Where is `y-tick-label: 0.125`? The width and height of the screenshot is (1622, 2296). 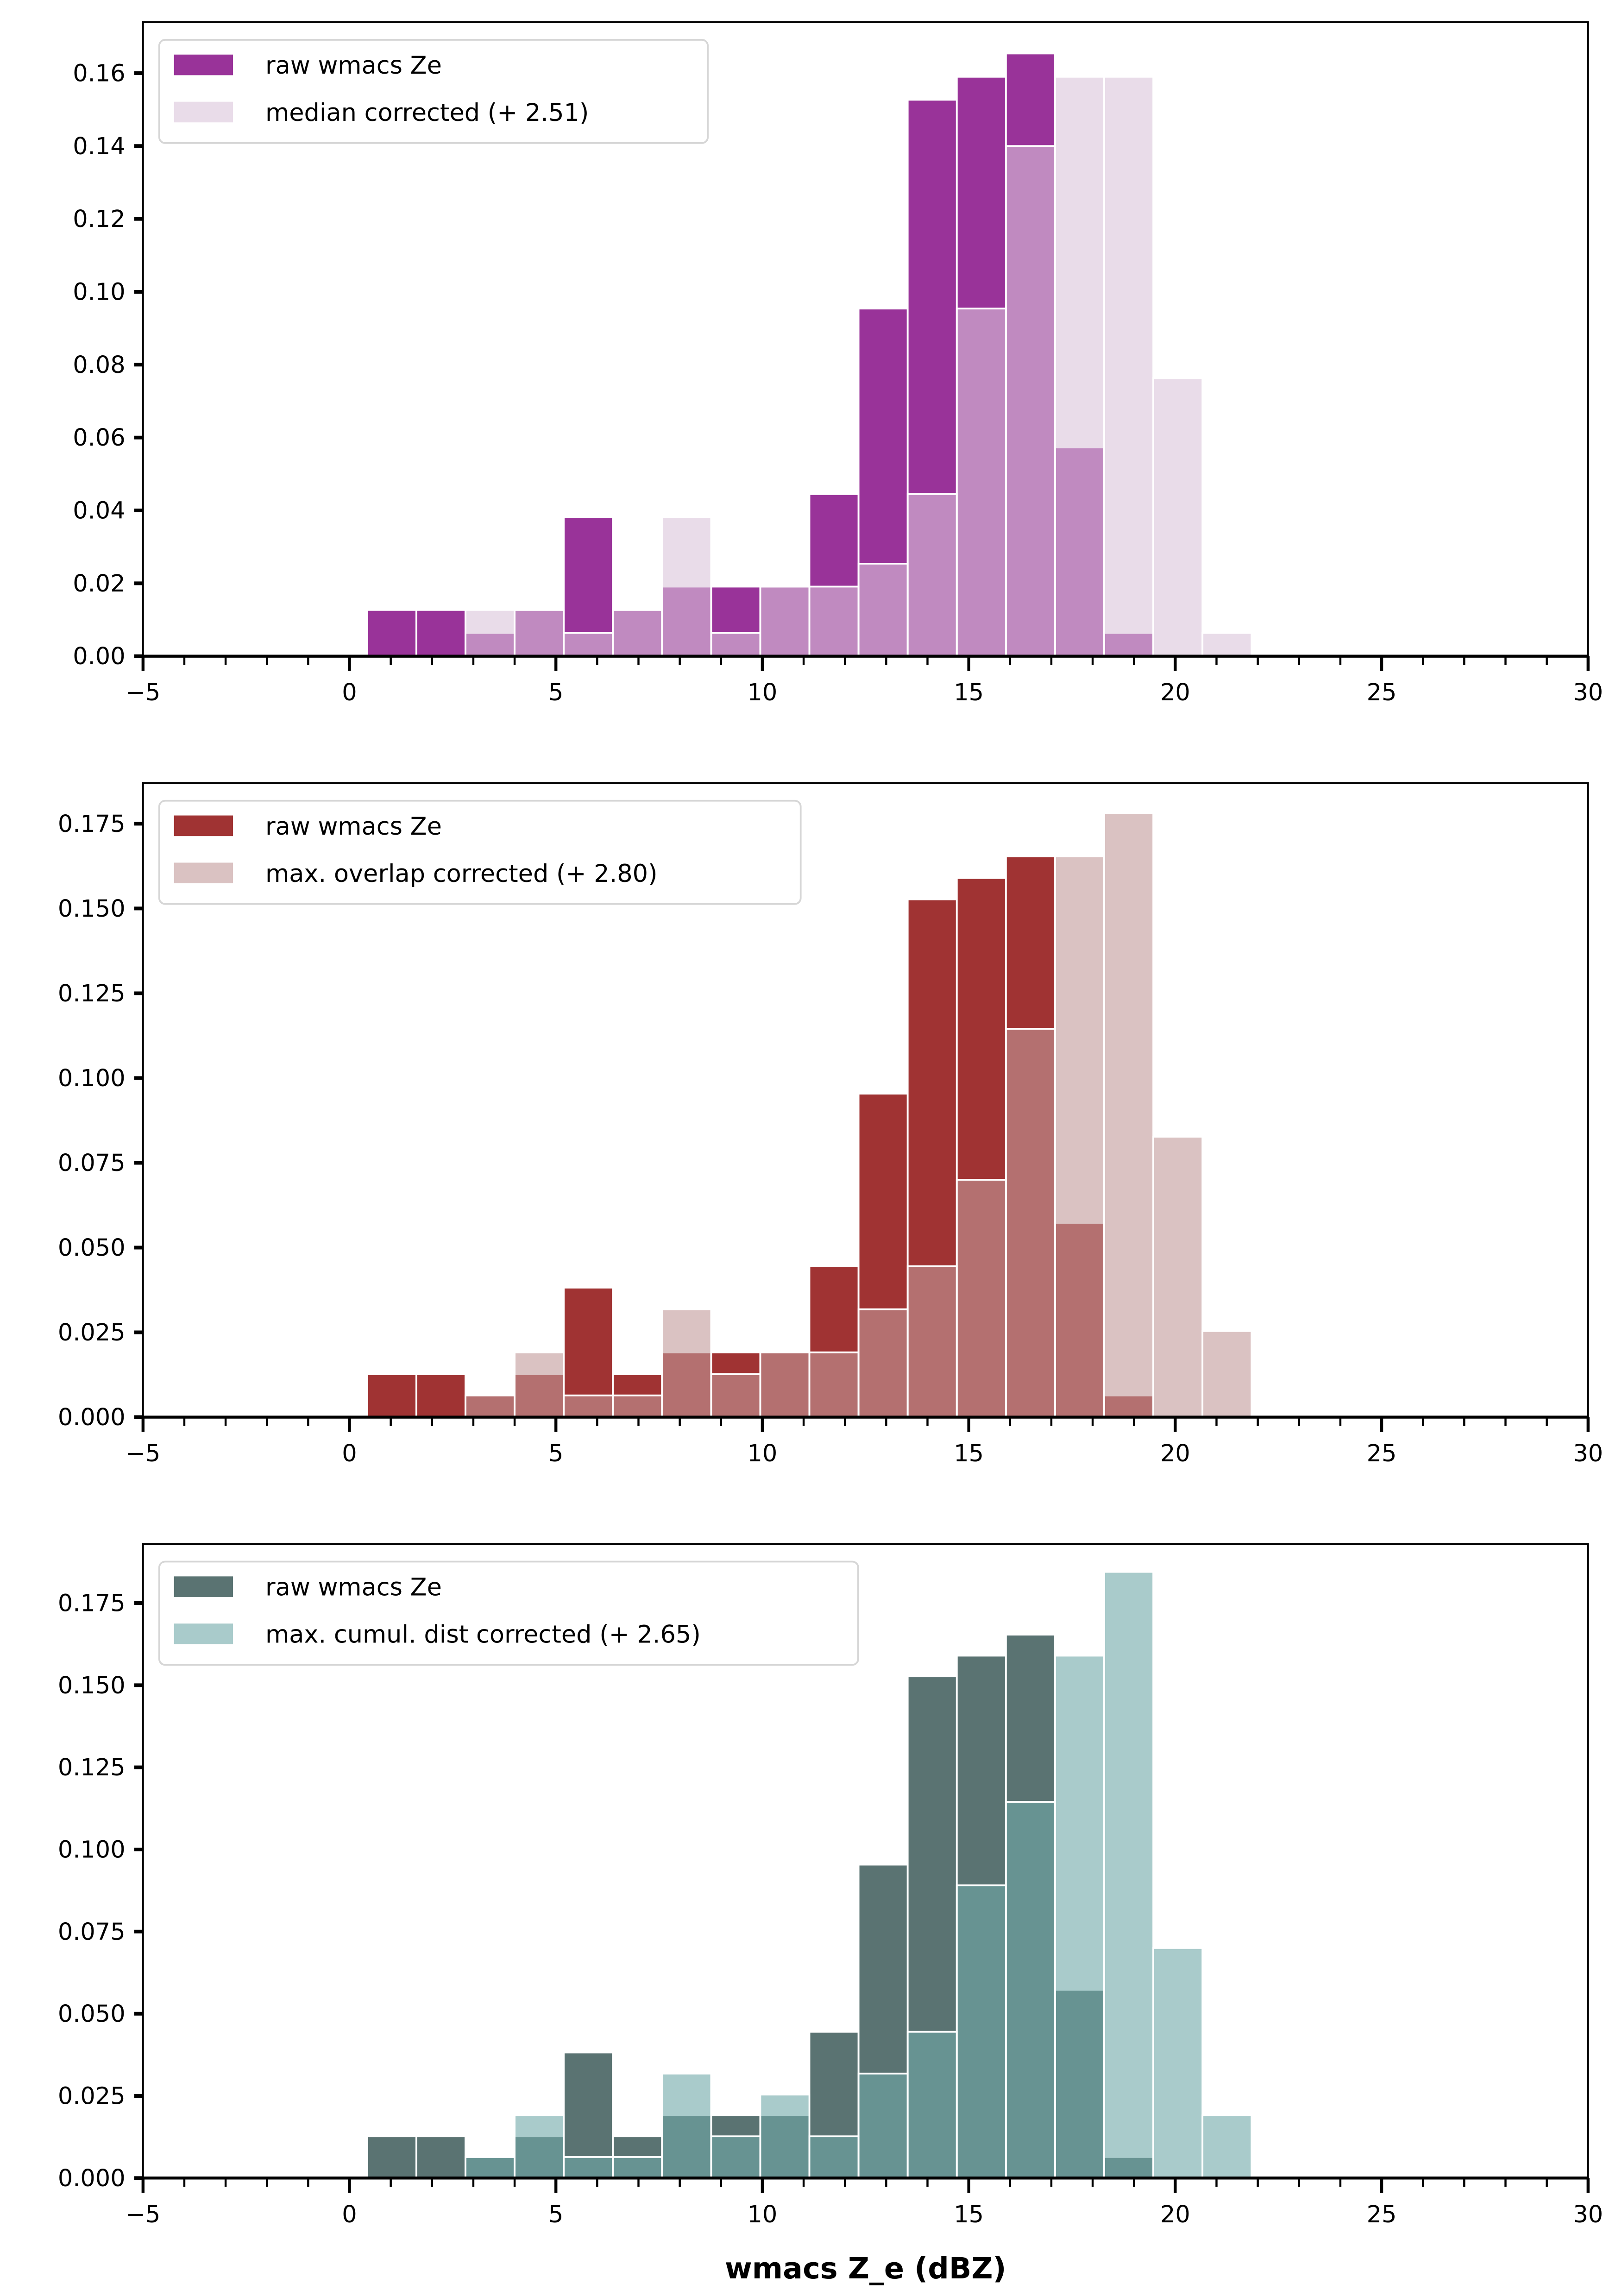 y-tick-label: 0.125 is located at coordinates (92, 1767).